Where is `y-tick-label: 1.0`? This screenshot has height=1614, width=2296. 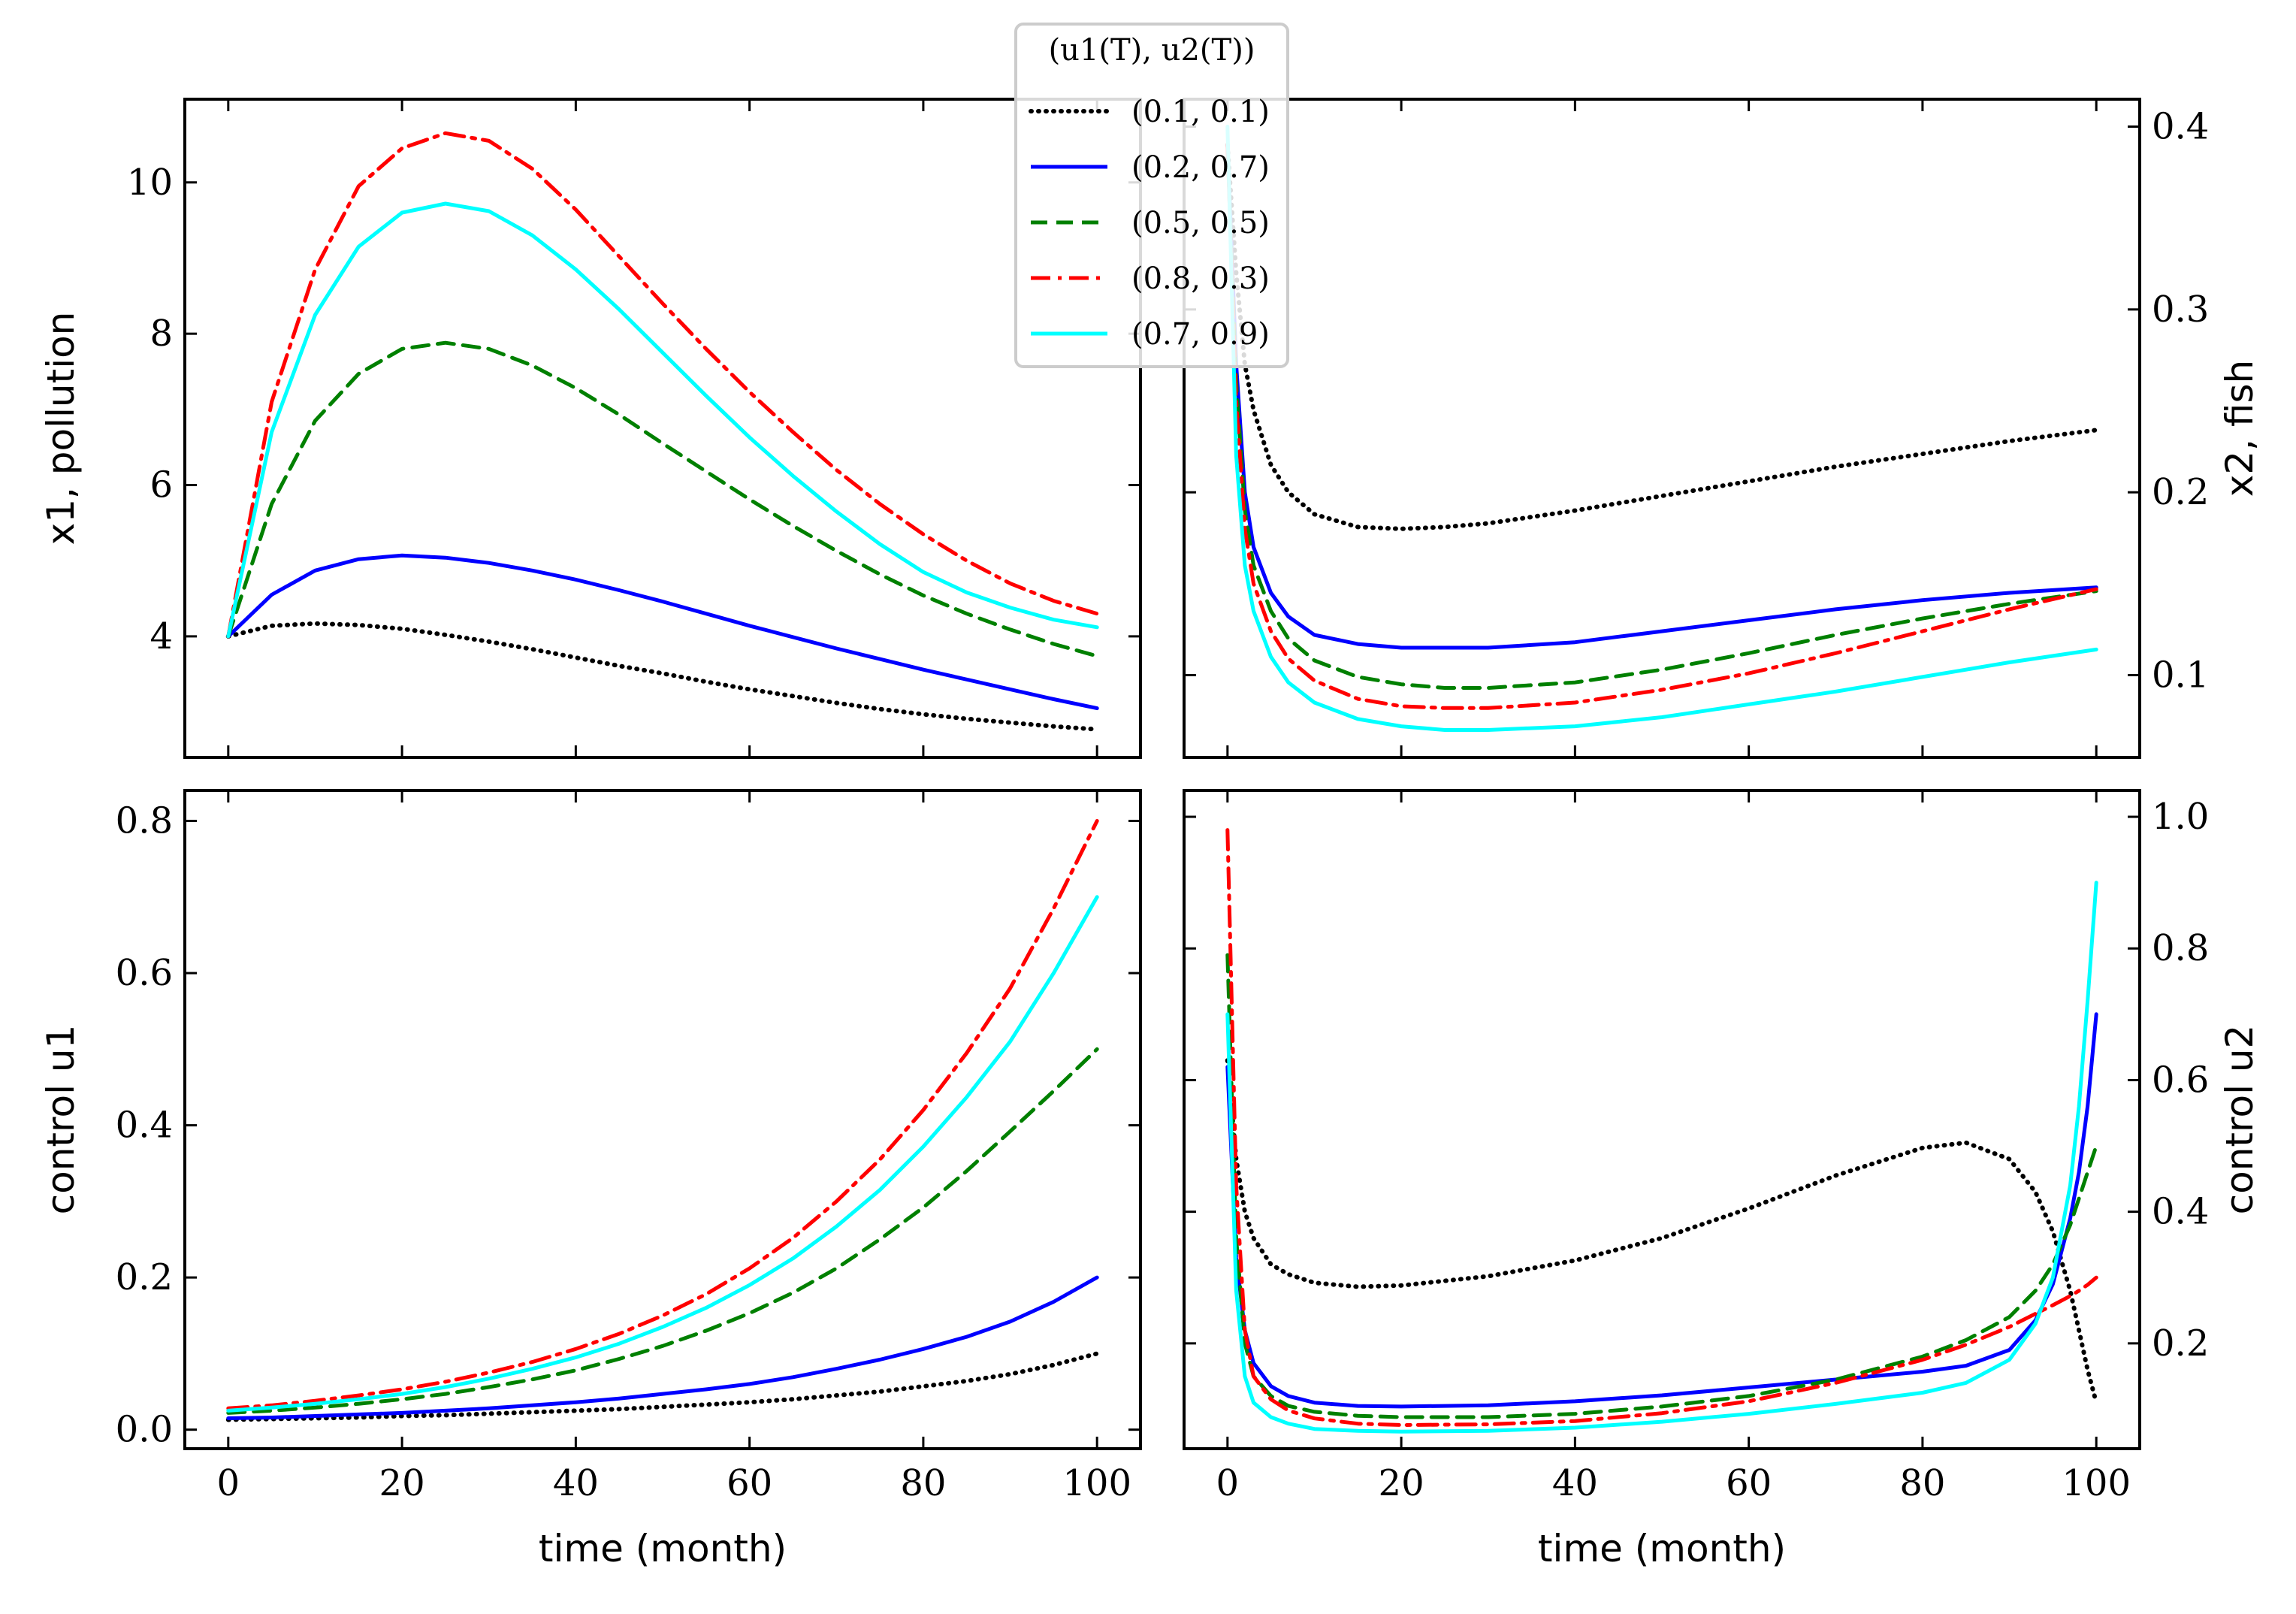
y-tick-label: 1.0 is located at coordinates (2180, 817).